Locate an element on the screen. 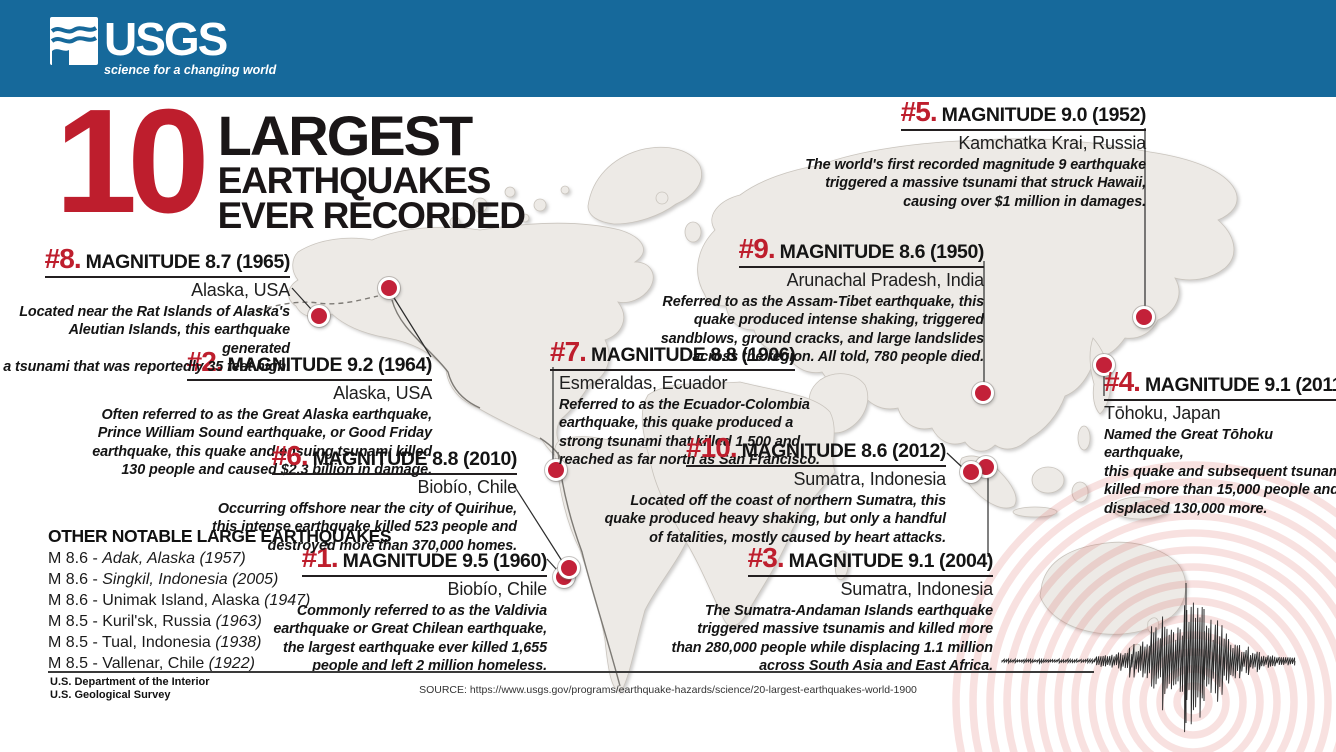 This screenshot has width=1336, height=752. quake-heading: MAGNITUDE 9.0 (1952) is located at coordinates (1044, 115).